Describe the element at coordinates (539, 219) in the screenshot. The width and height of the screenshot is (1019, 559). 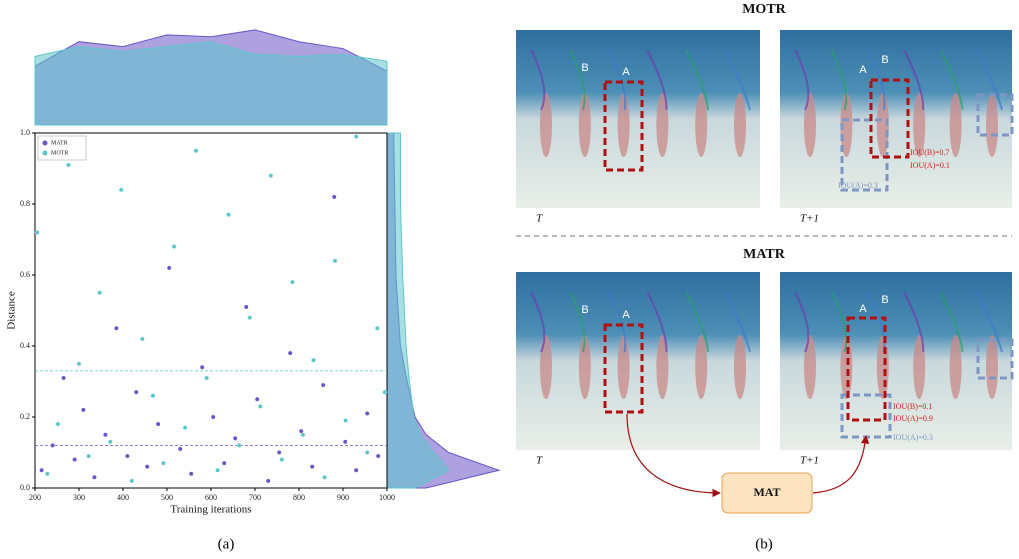
I see `time-label: T` at that location.